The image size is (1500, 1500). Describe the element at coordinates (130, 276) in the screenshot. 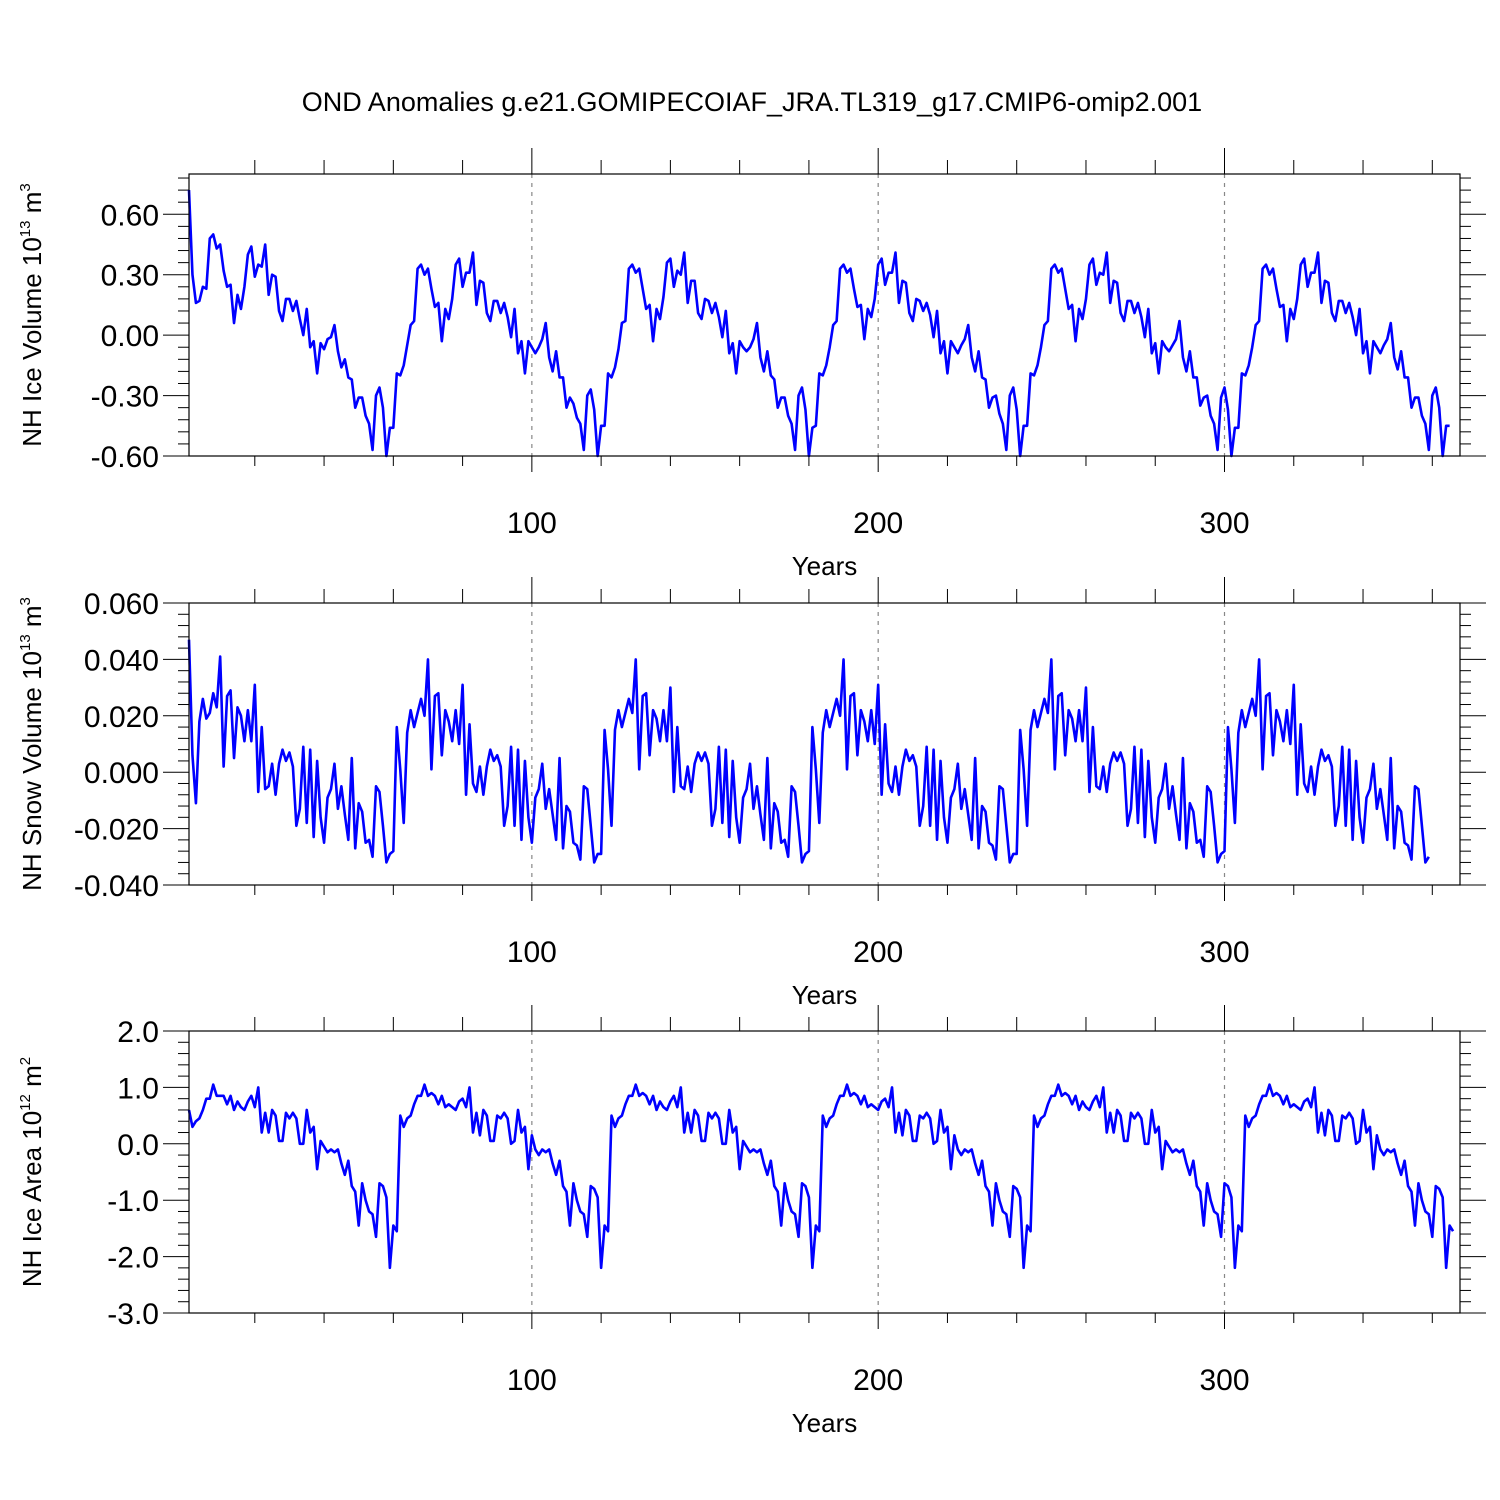

I see `y-tick-label: 0.30` at that location.